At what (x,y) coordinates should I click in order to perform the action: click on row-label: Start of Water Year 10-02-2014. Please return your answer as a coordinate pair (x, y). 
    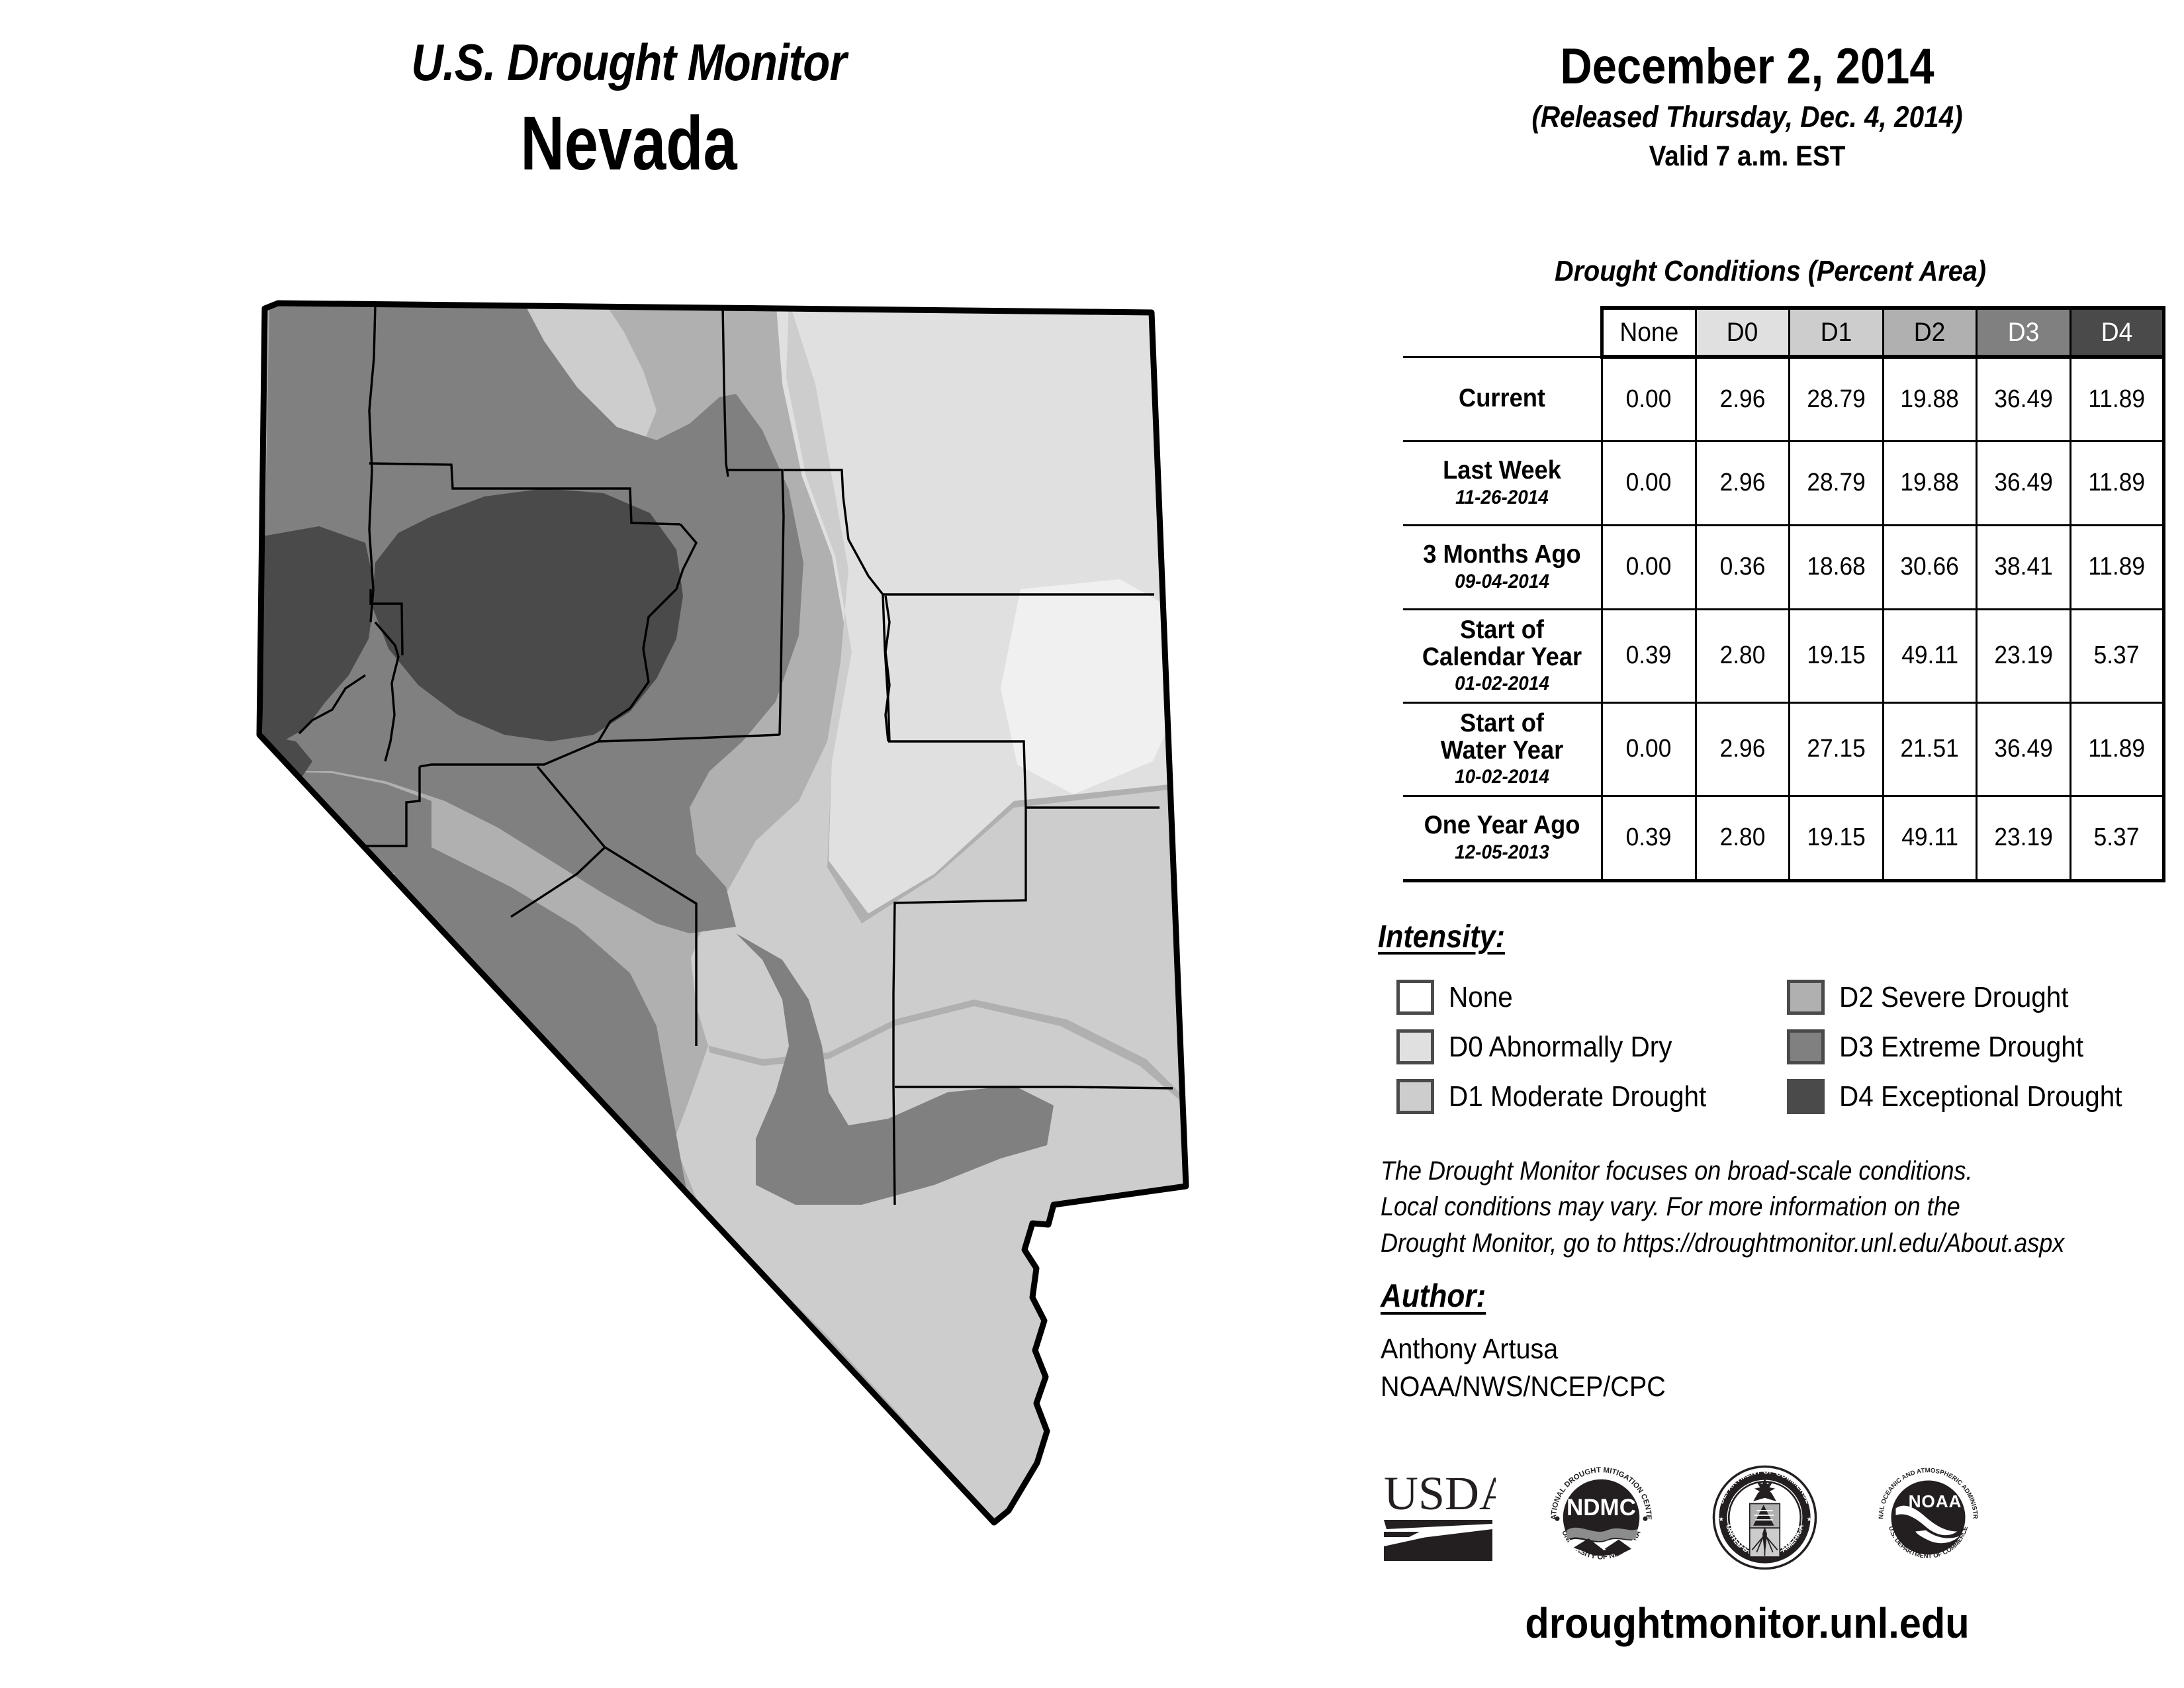
    Looking at the image, I should click on (1503, 749).